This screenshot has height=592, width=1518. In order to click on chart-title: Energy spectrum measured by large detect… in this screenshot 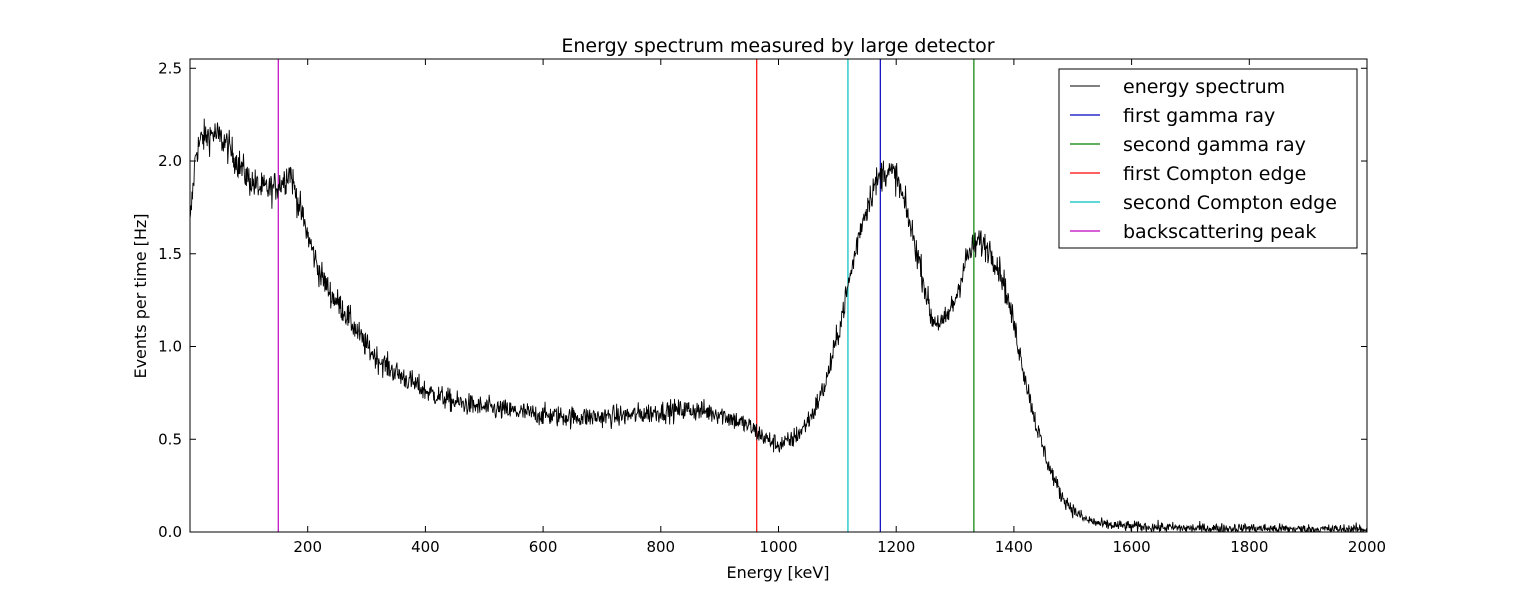, I will do `click(777, 46)`.